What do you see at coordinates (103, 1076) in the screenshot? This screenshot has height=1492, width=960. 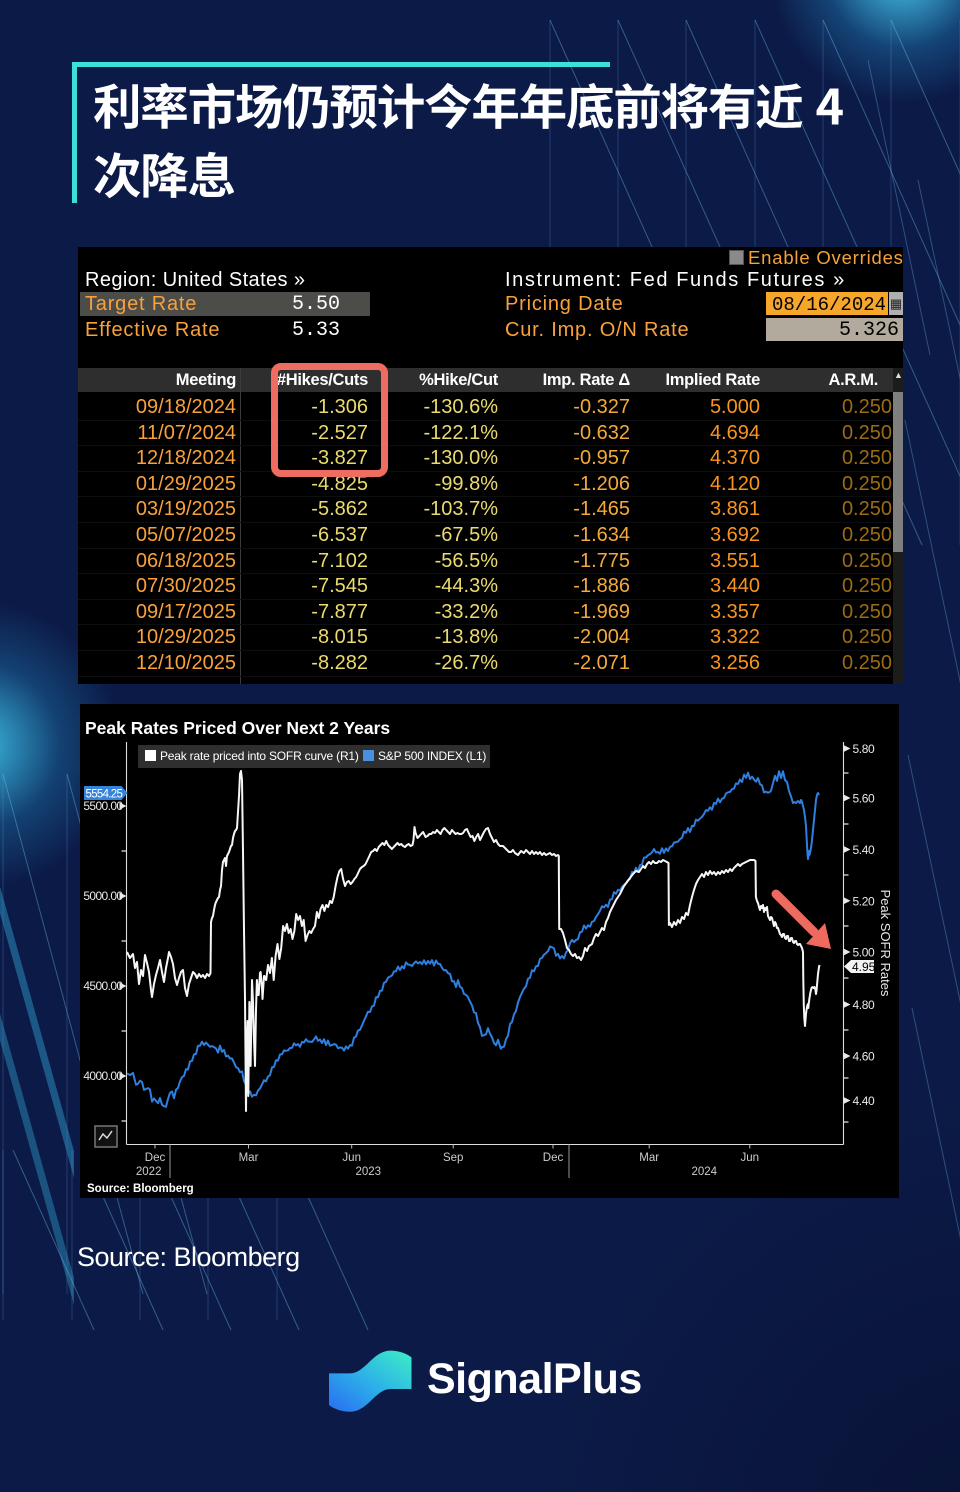 I see `svg-text: 4000.00` at bounding box center [103, 1076].